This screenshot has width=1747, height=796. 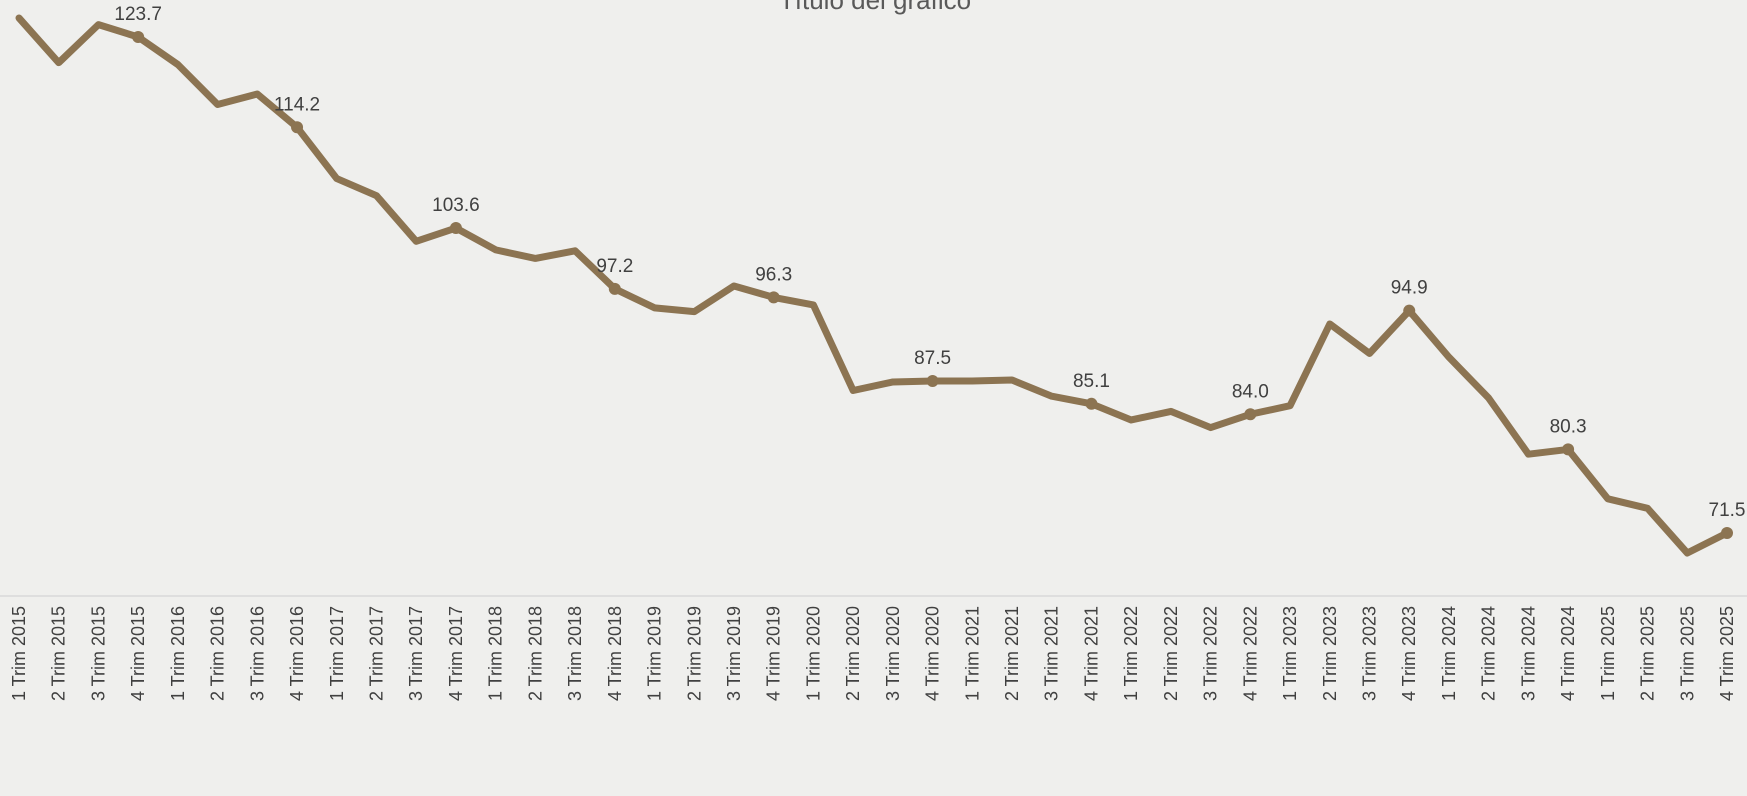 I want to click on x-tick-label: 4 Trim 2024, so click(x=1568, y=653).